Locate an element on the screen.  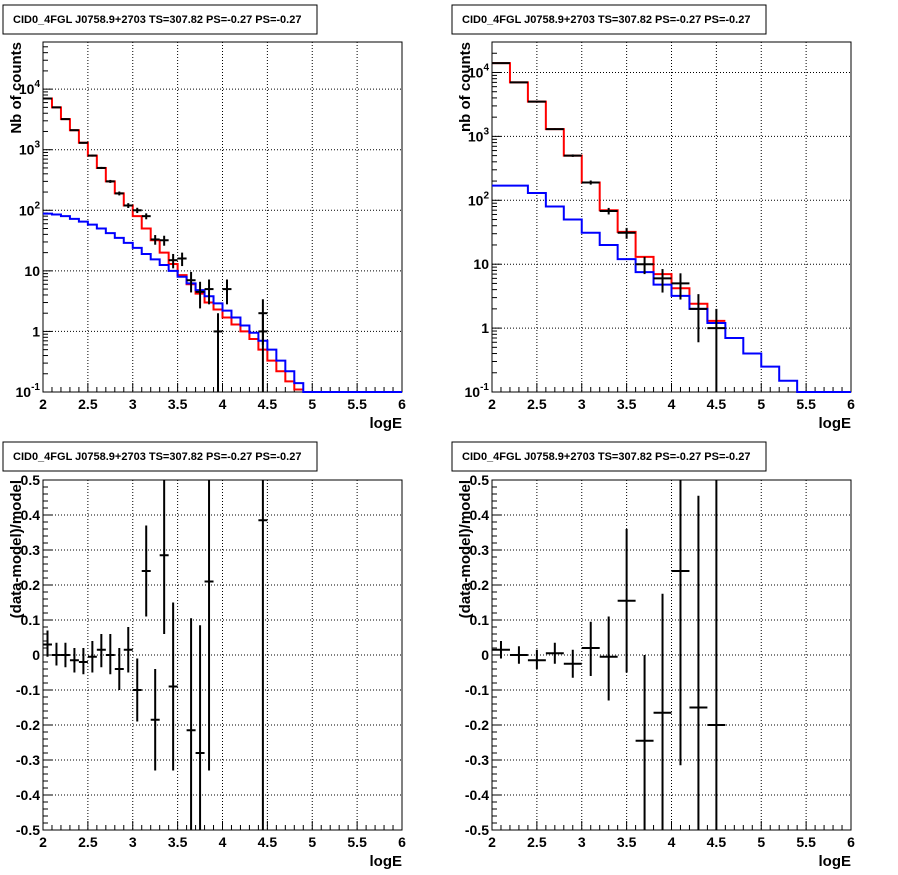
y-axis-label: nb of counts is located at coordinates (465, 87).